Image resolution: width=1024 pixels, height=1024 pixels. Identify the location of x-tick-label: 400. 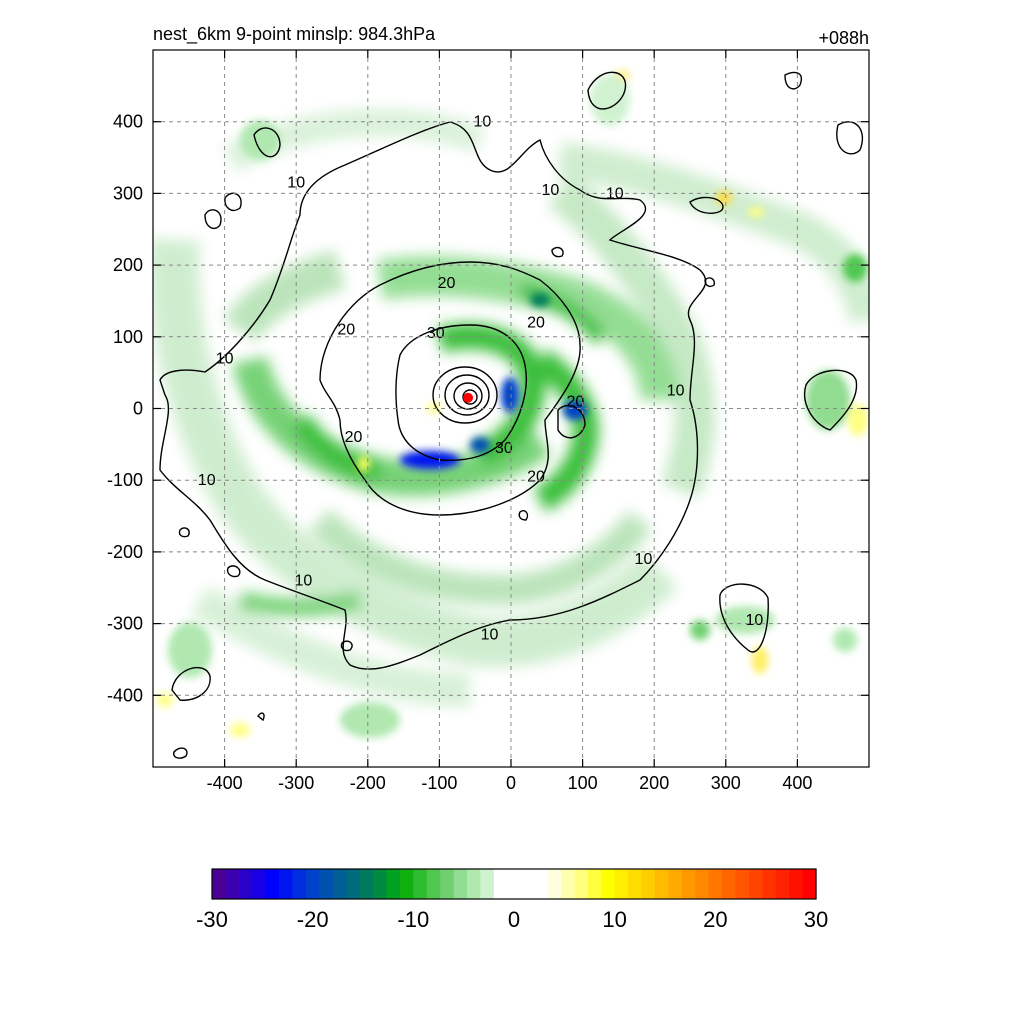
(797, 783).